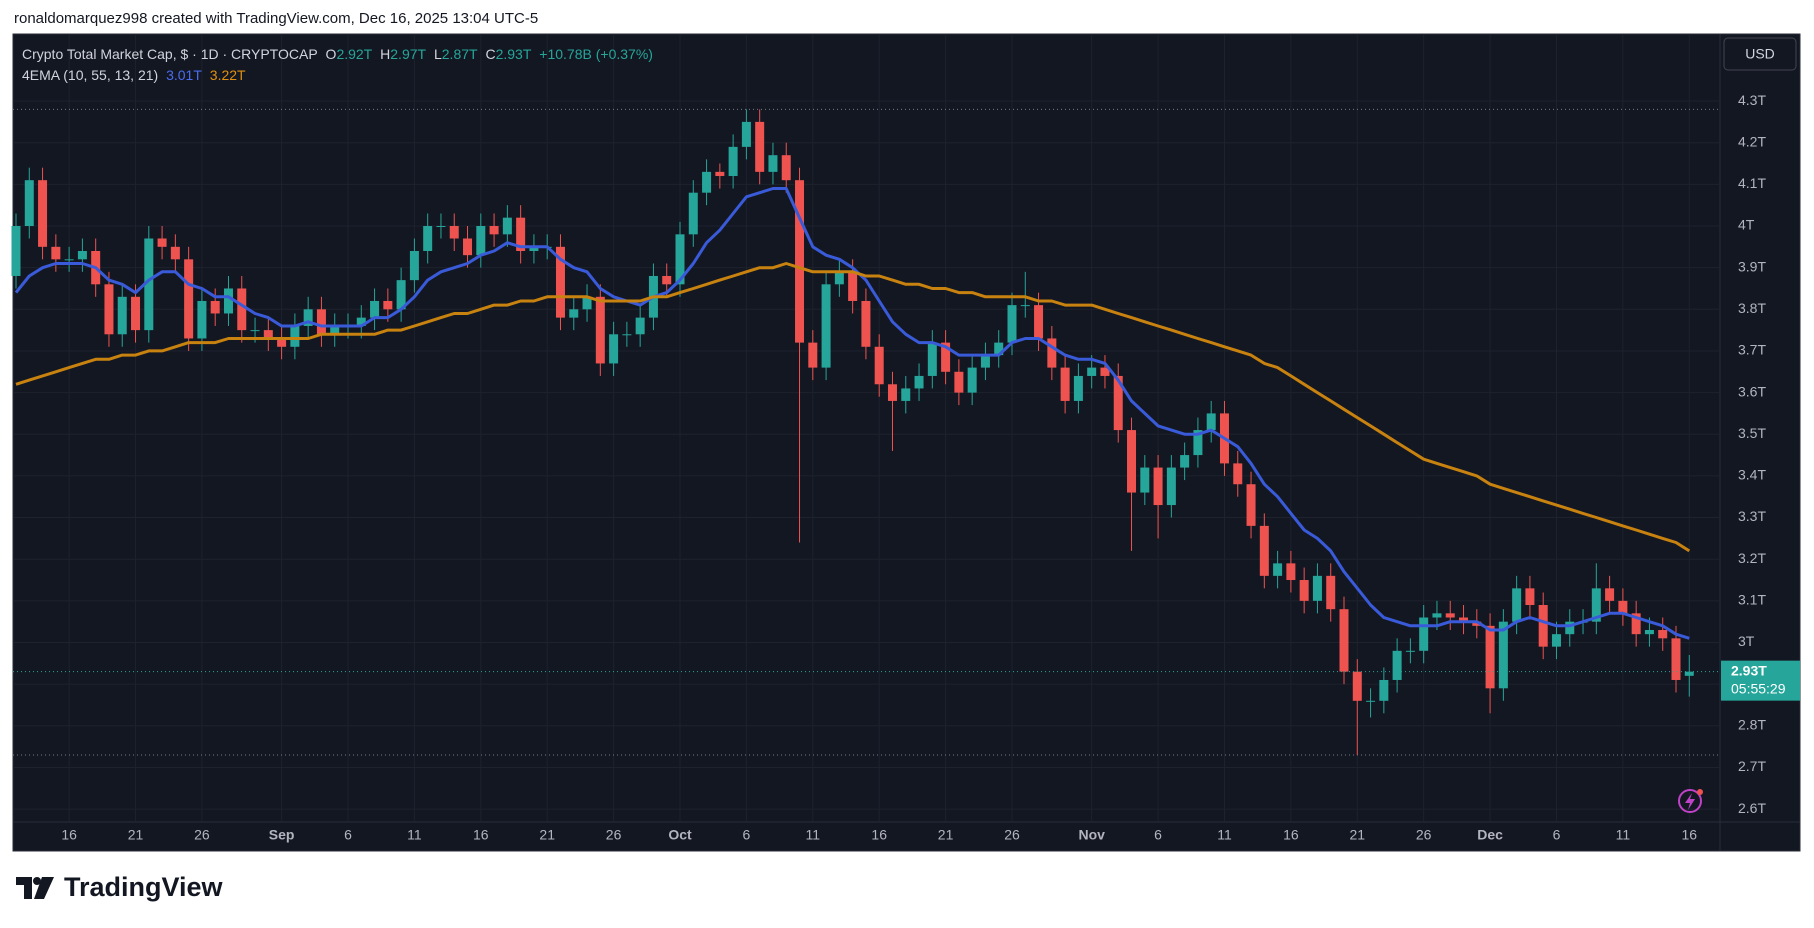 The height and width of the screenshot is (928, 1814). Describe the element at coordinates (1752, 808) in the screenshot. I see `y-tick-label: 2.6T` at that location.